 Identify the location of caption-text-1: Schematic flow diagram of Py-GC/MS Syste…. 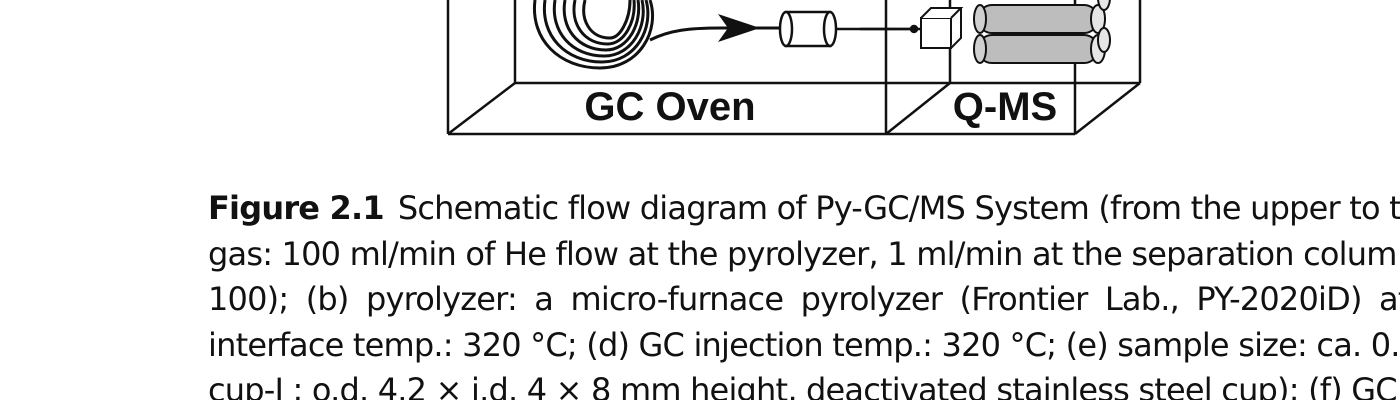
(898, 208).